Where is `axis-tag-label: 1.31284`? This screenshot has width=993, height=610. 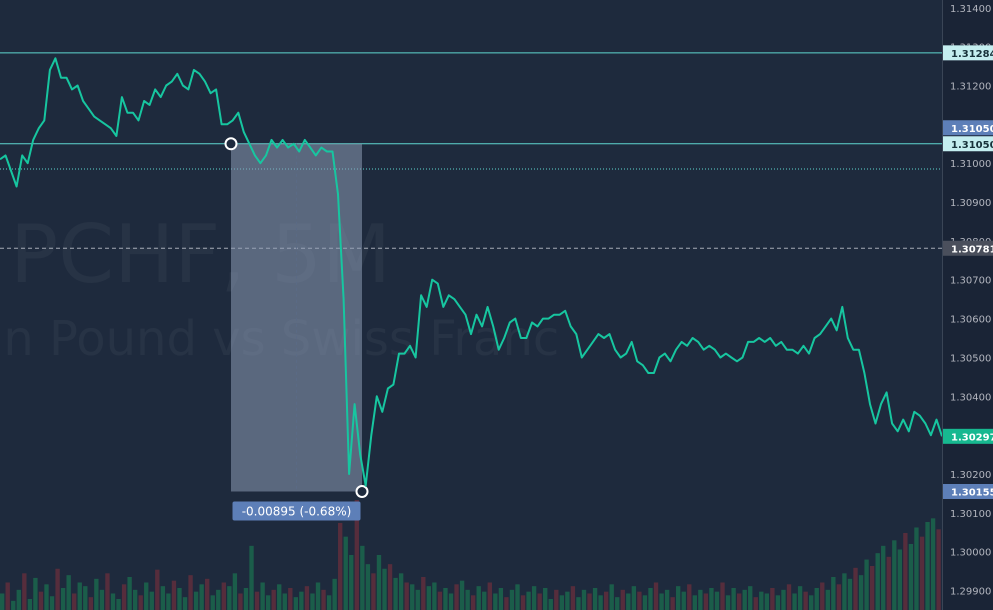
axis-tag-label: 1.31284 is located at coordinates (972, 54).